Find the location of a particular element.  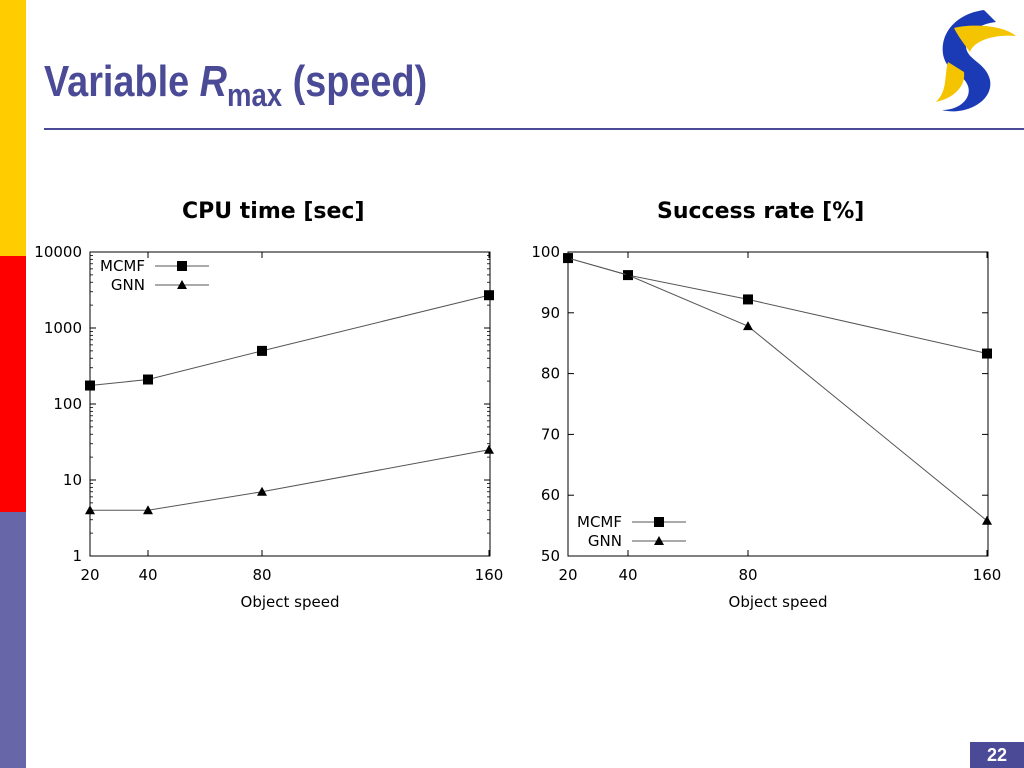

y-tick-label: 80 is located at coordinates (550, 374).